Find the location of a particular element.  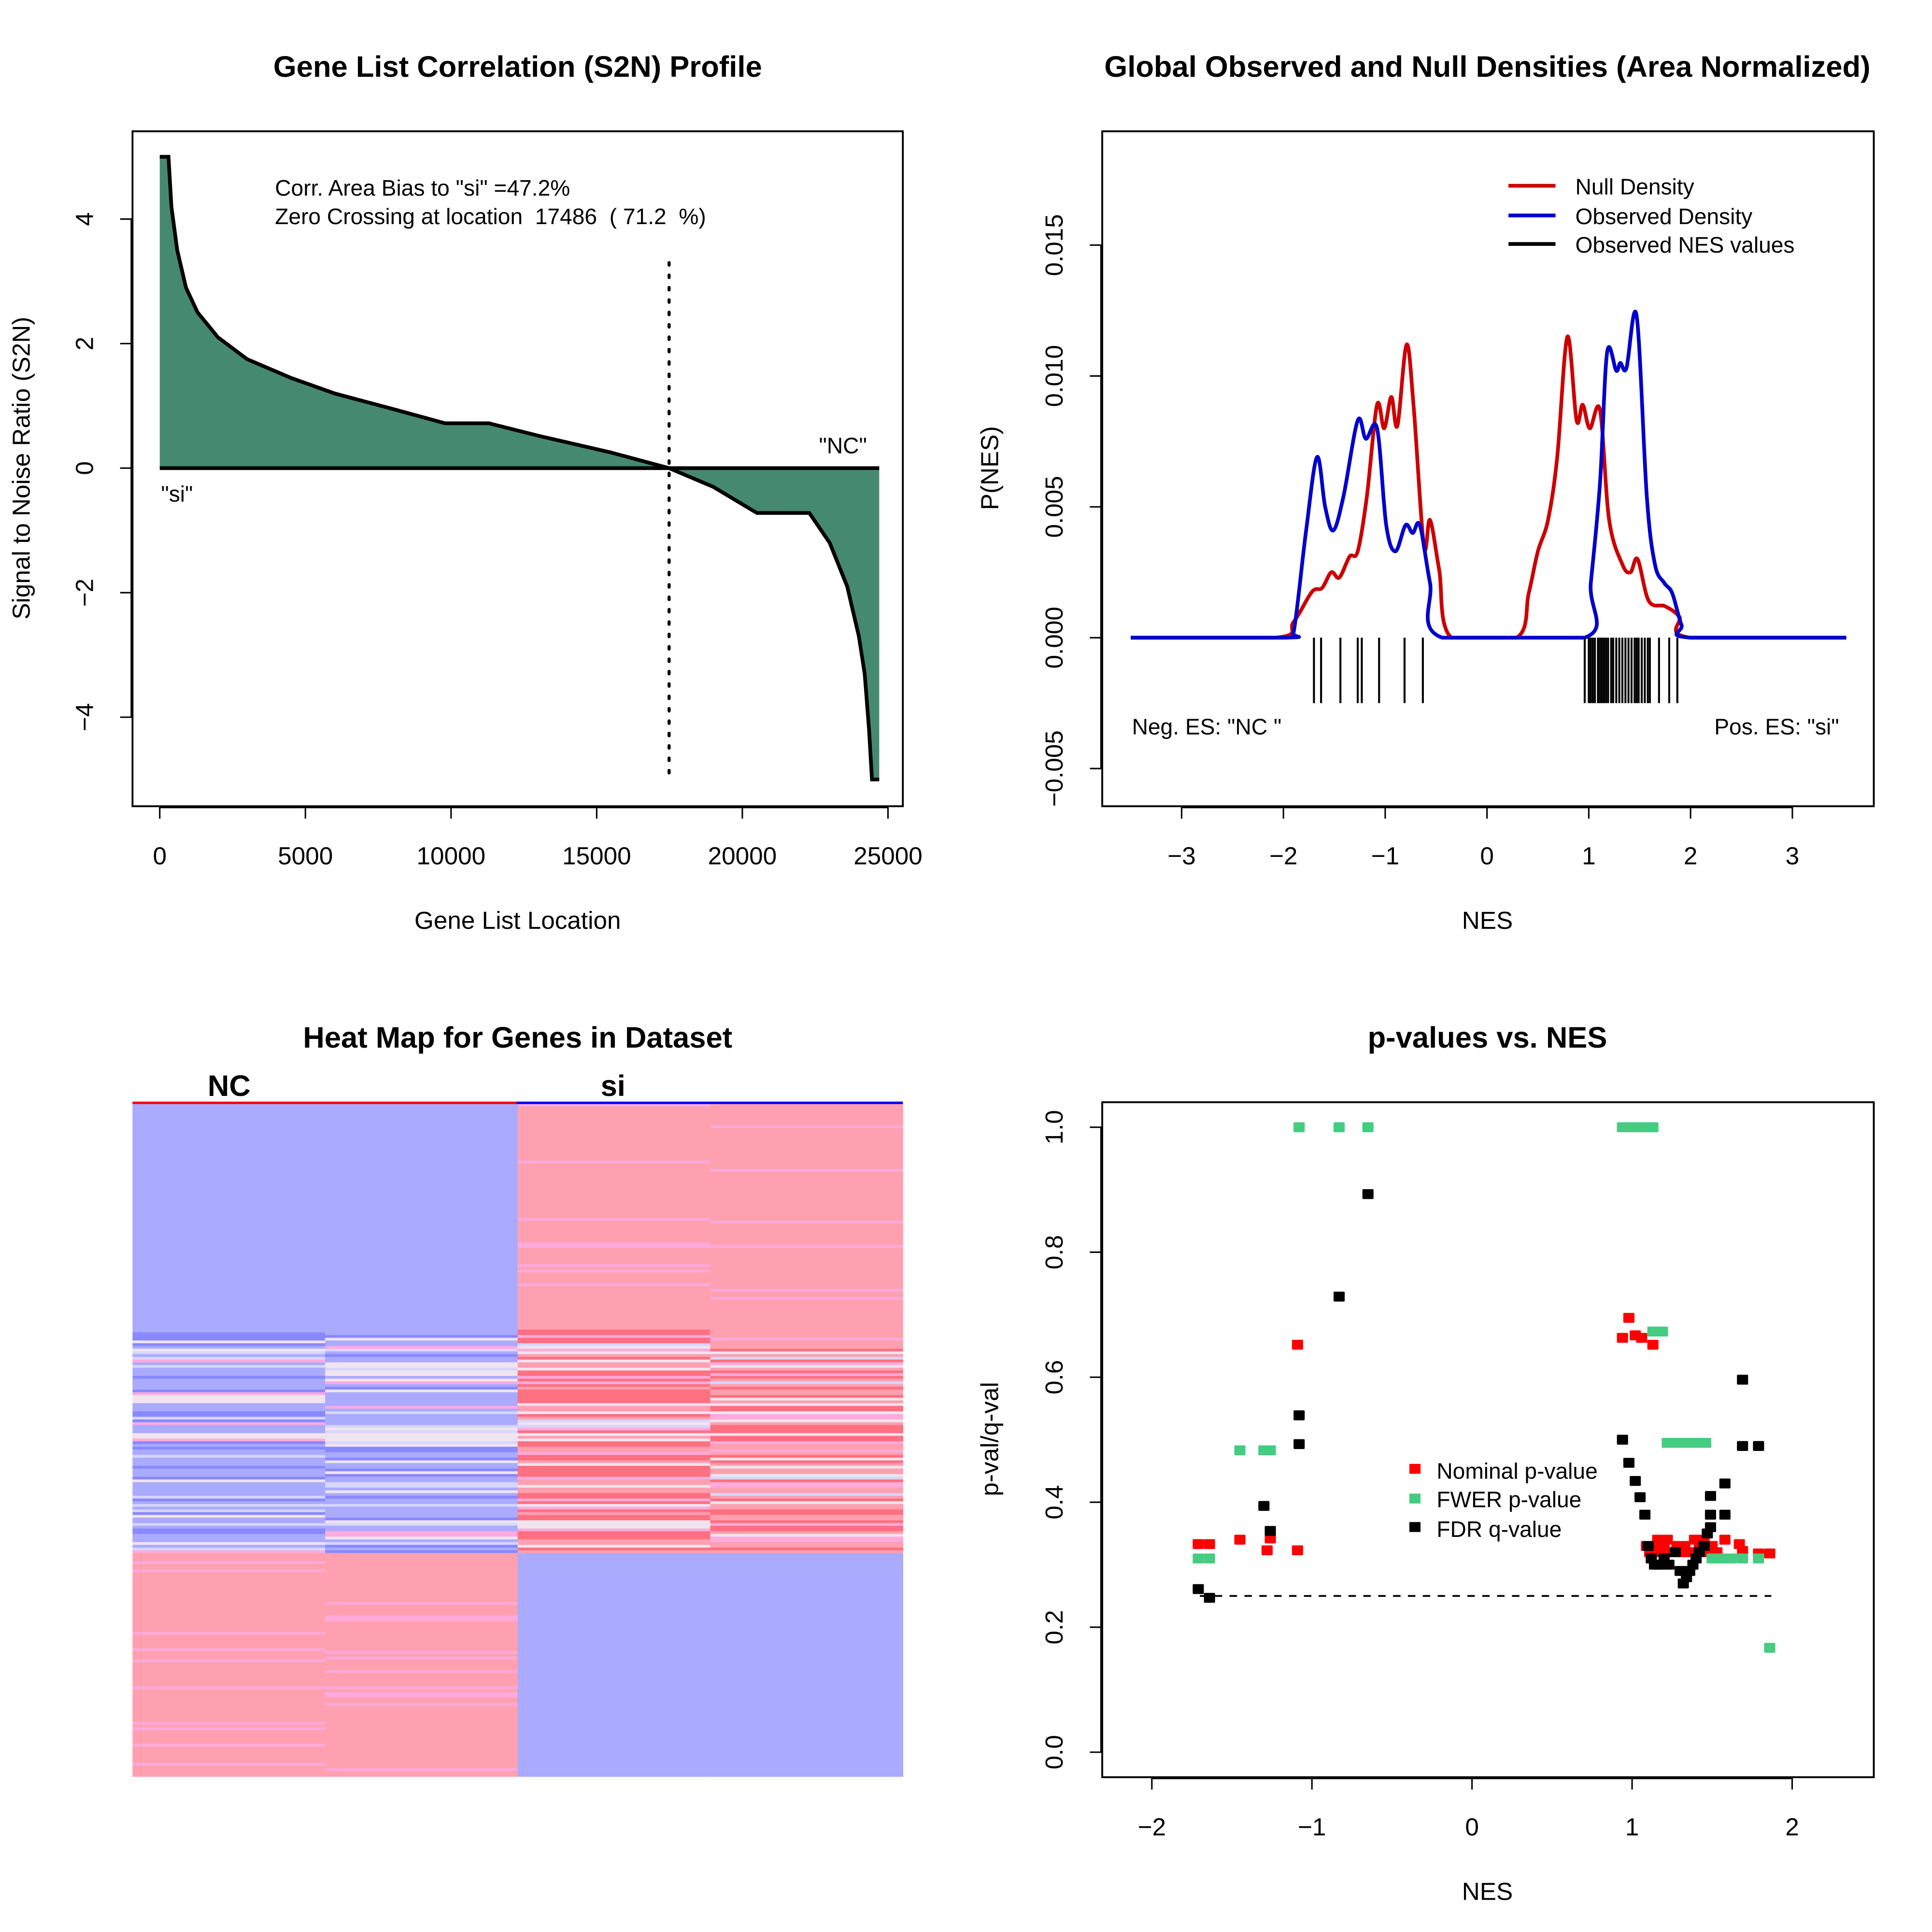

legend-observed-label: Observed Density is located at coordinates (1664, 216).